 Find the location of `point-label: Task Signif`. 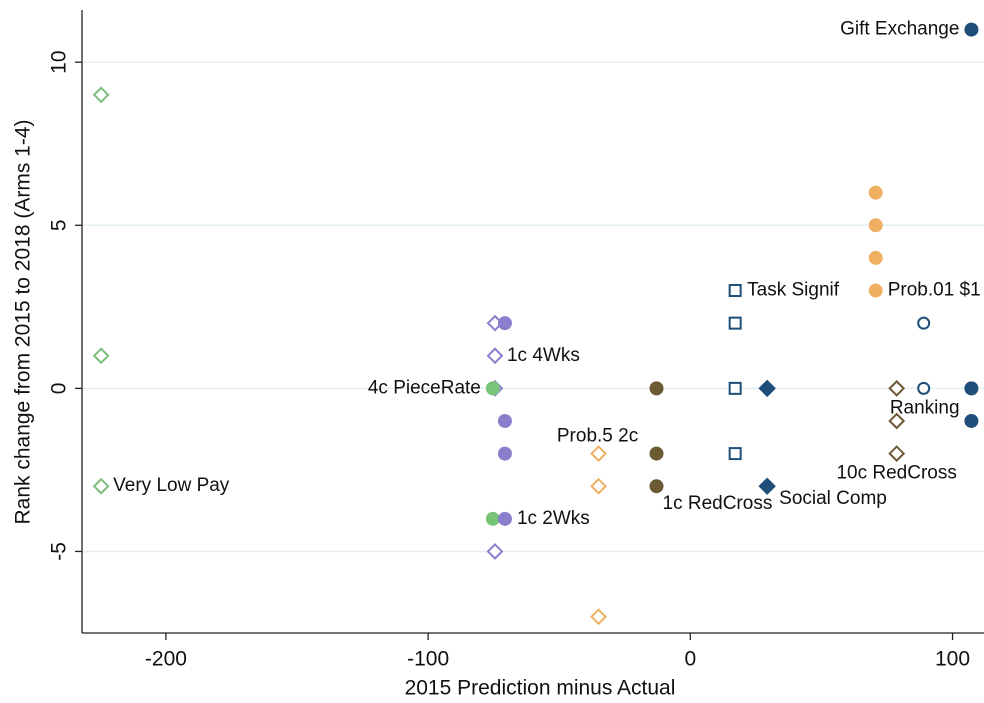

point-label: Task Signif is located at coordinates (793, 290).